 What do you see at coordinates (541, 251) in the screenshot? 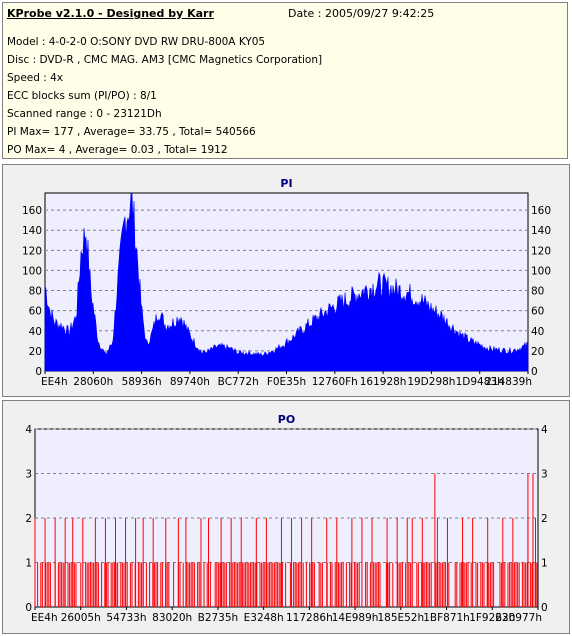
I see `pi-right-tick-label: 120` at bounding box center [541, 251].